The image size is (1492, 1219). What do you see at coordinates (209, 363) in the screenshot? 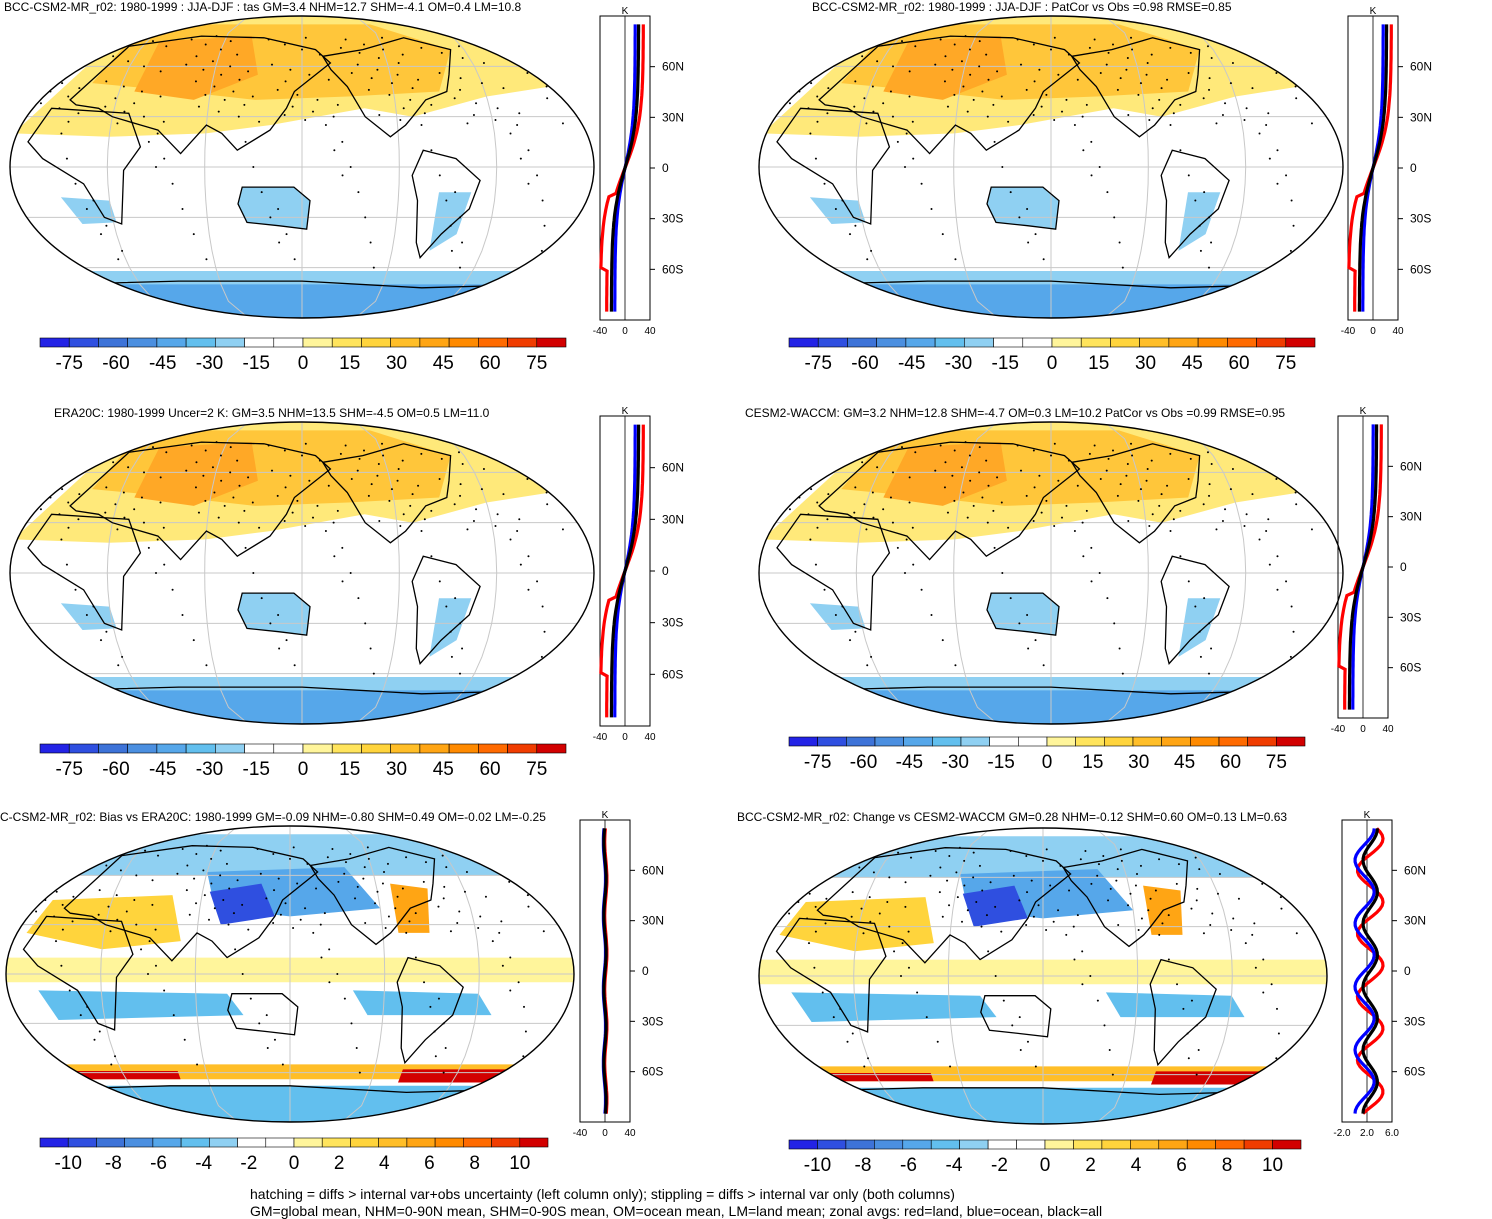
I see `colorbar-label: -30` at bounding box center [209, 363].